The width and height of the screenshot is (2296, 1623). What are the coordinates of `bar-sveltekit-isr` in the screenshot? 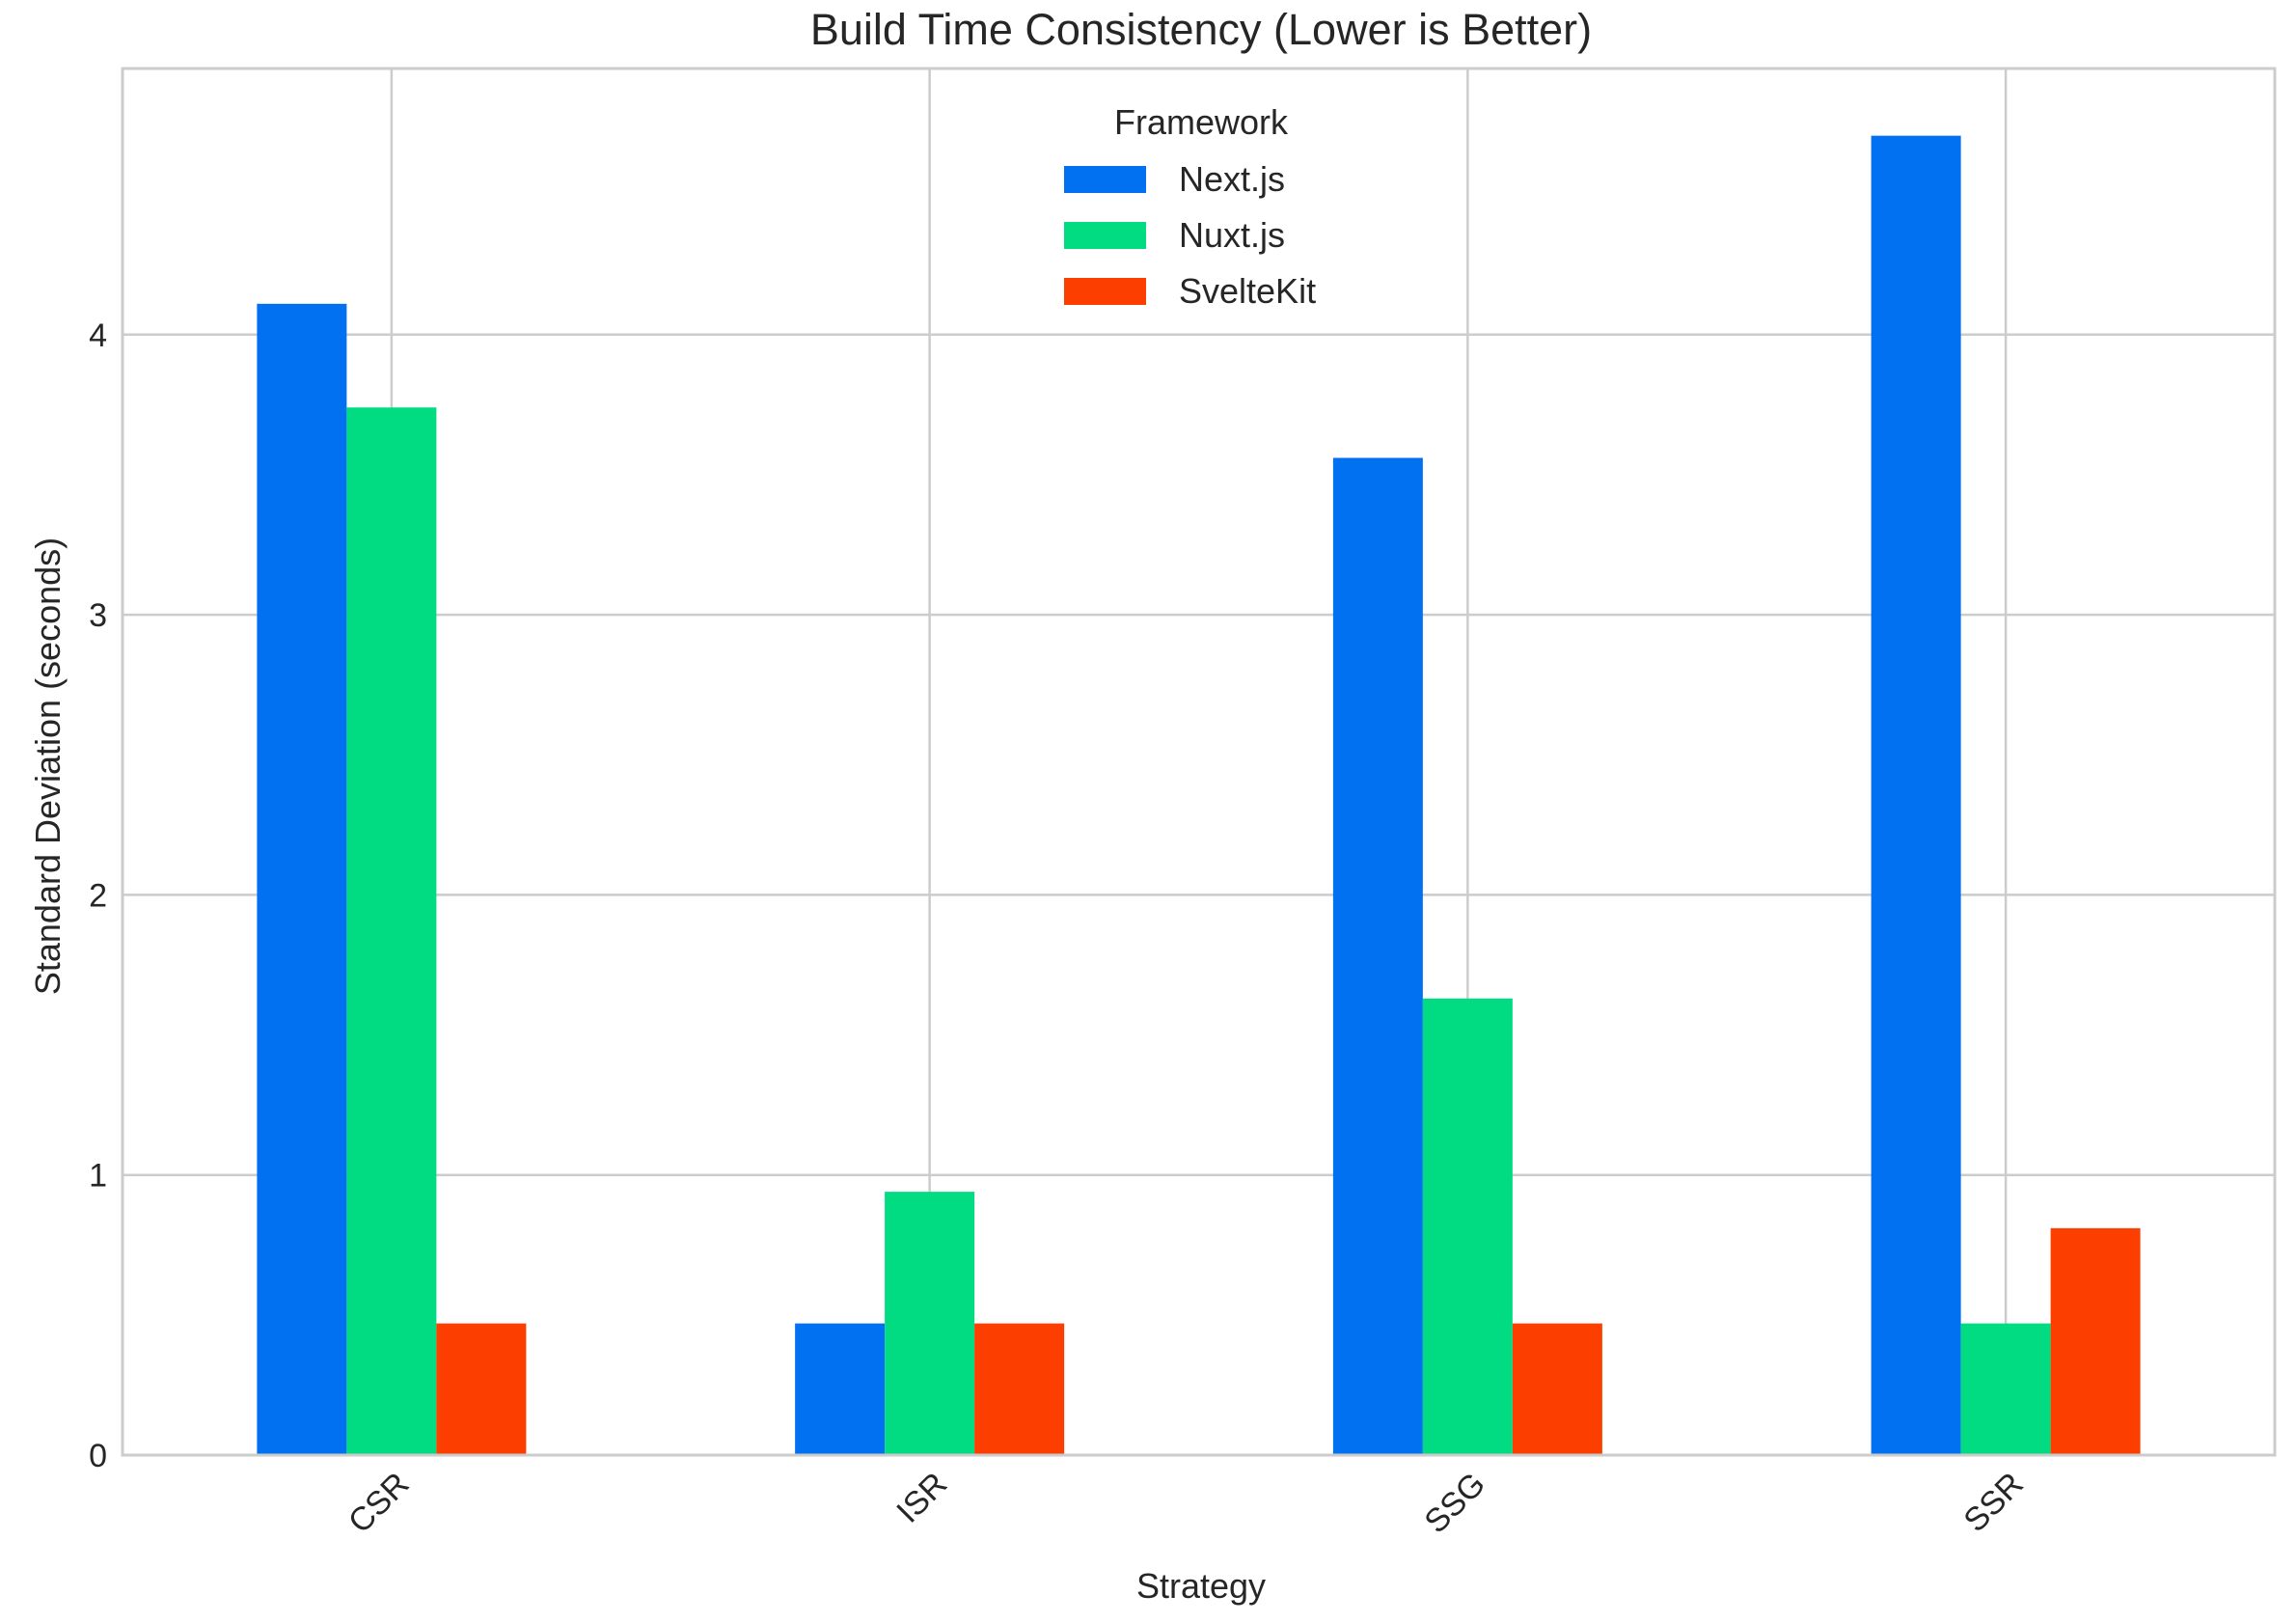 It's located at (1019, 1389).